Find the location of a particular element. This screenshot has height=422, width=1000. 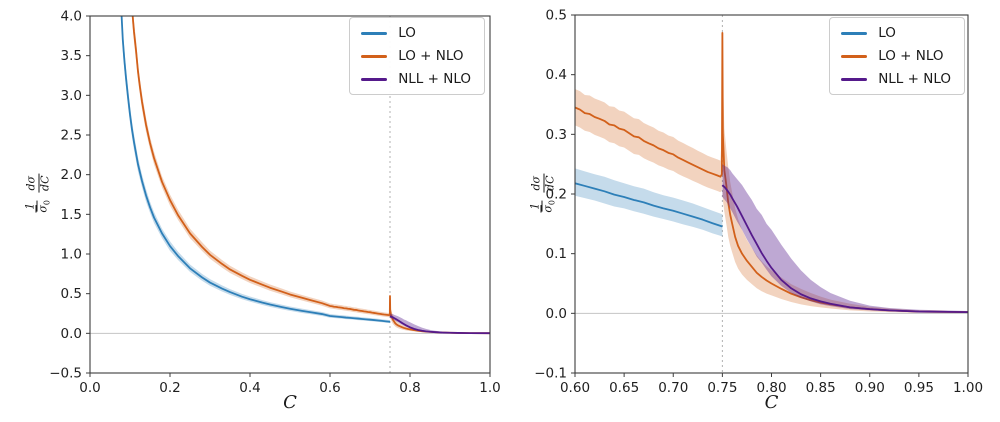

y-tick-label: 3.0 is located at coordinates (71, 96).